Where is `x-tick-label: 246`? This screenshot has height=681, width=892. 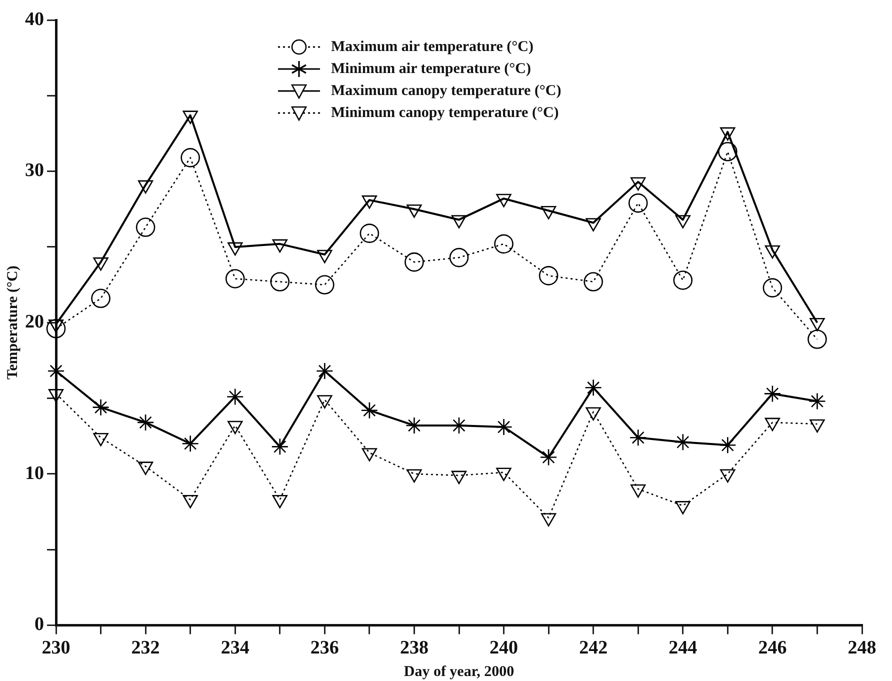
x-tick-label: 246 is located at coordinates (772, 648).